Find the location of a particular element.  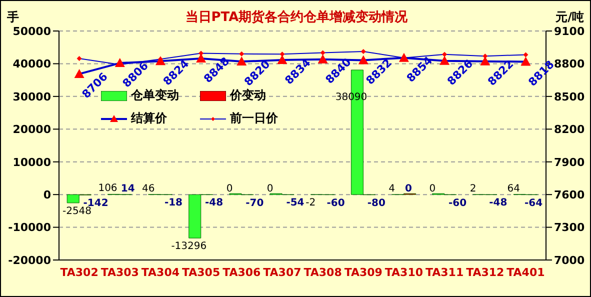

x-tick-label: TA302 is located at coordinates (79, 272).